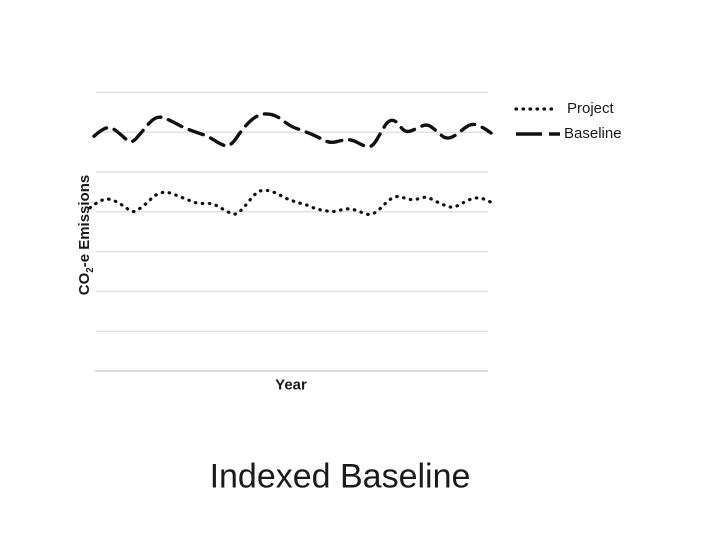 This screenshot has height=540, width=720. I want to click on chart-legend: Project Baseline, so click(568, 121).